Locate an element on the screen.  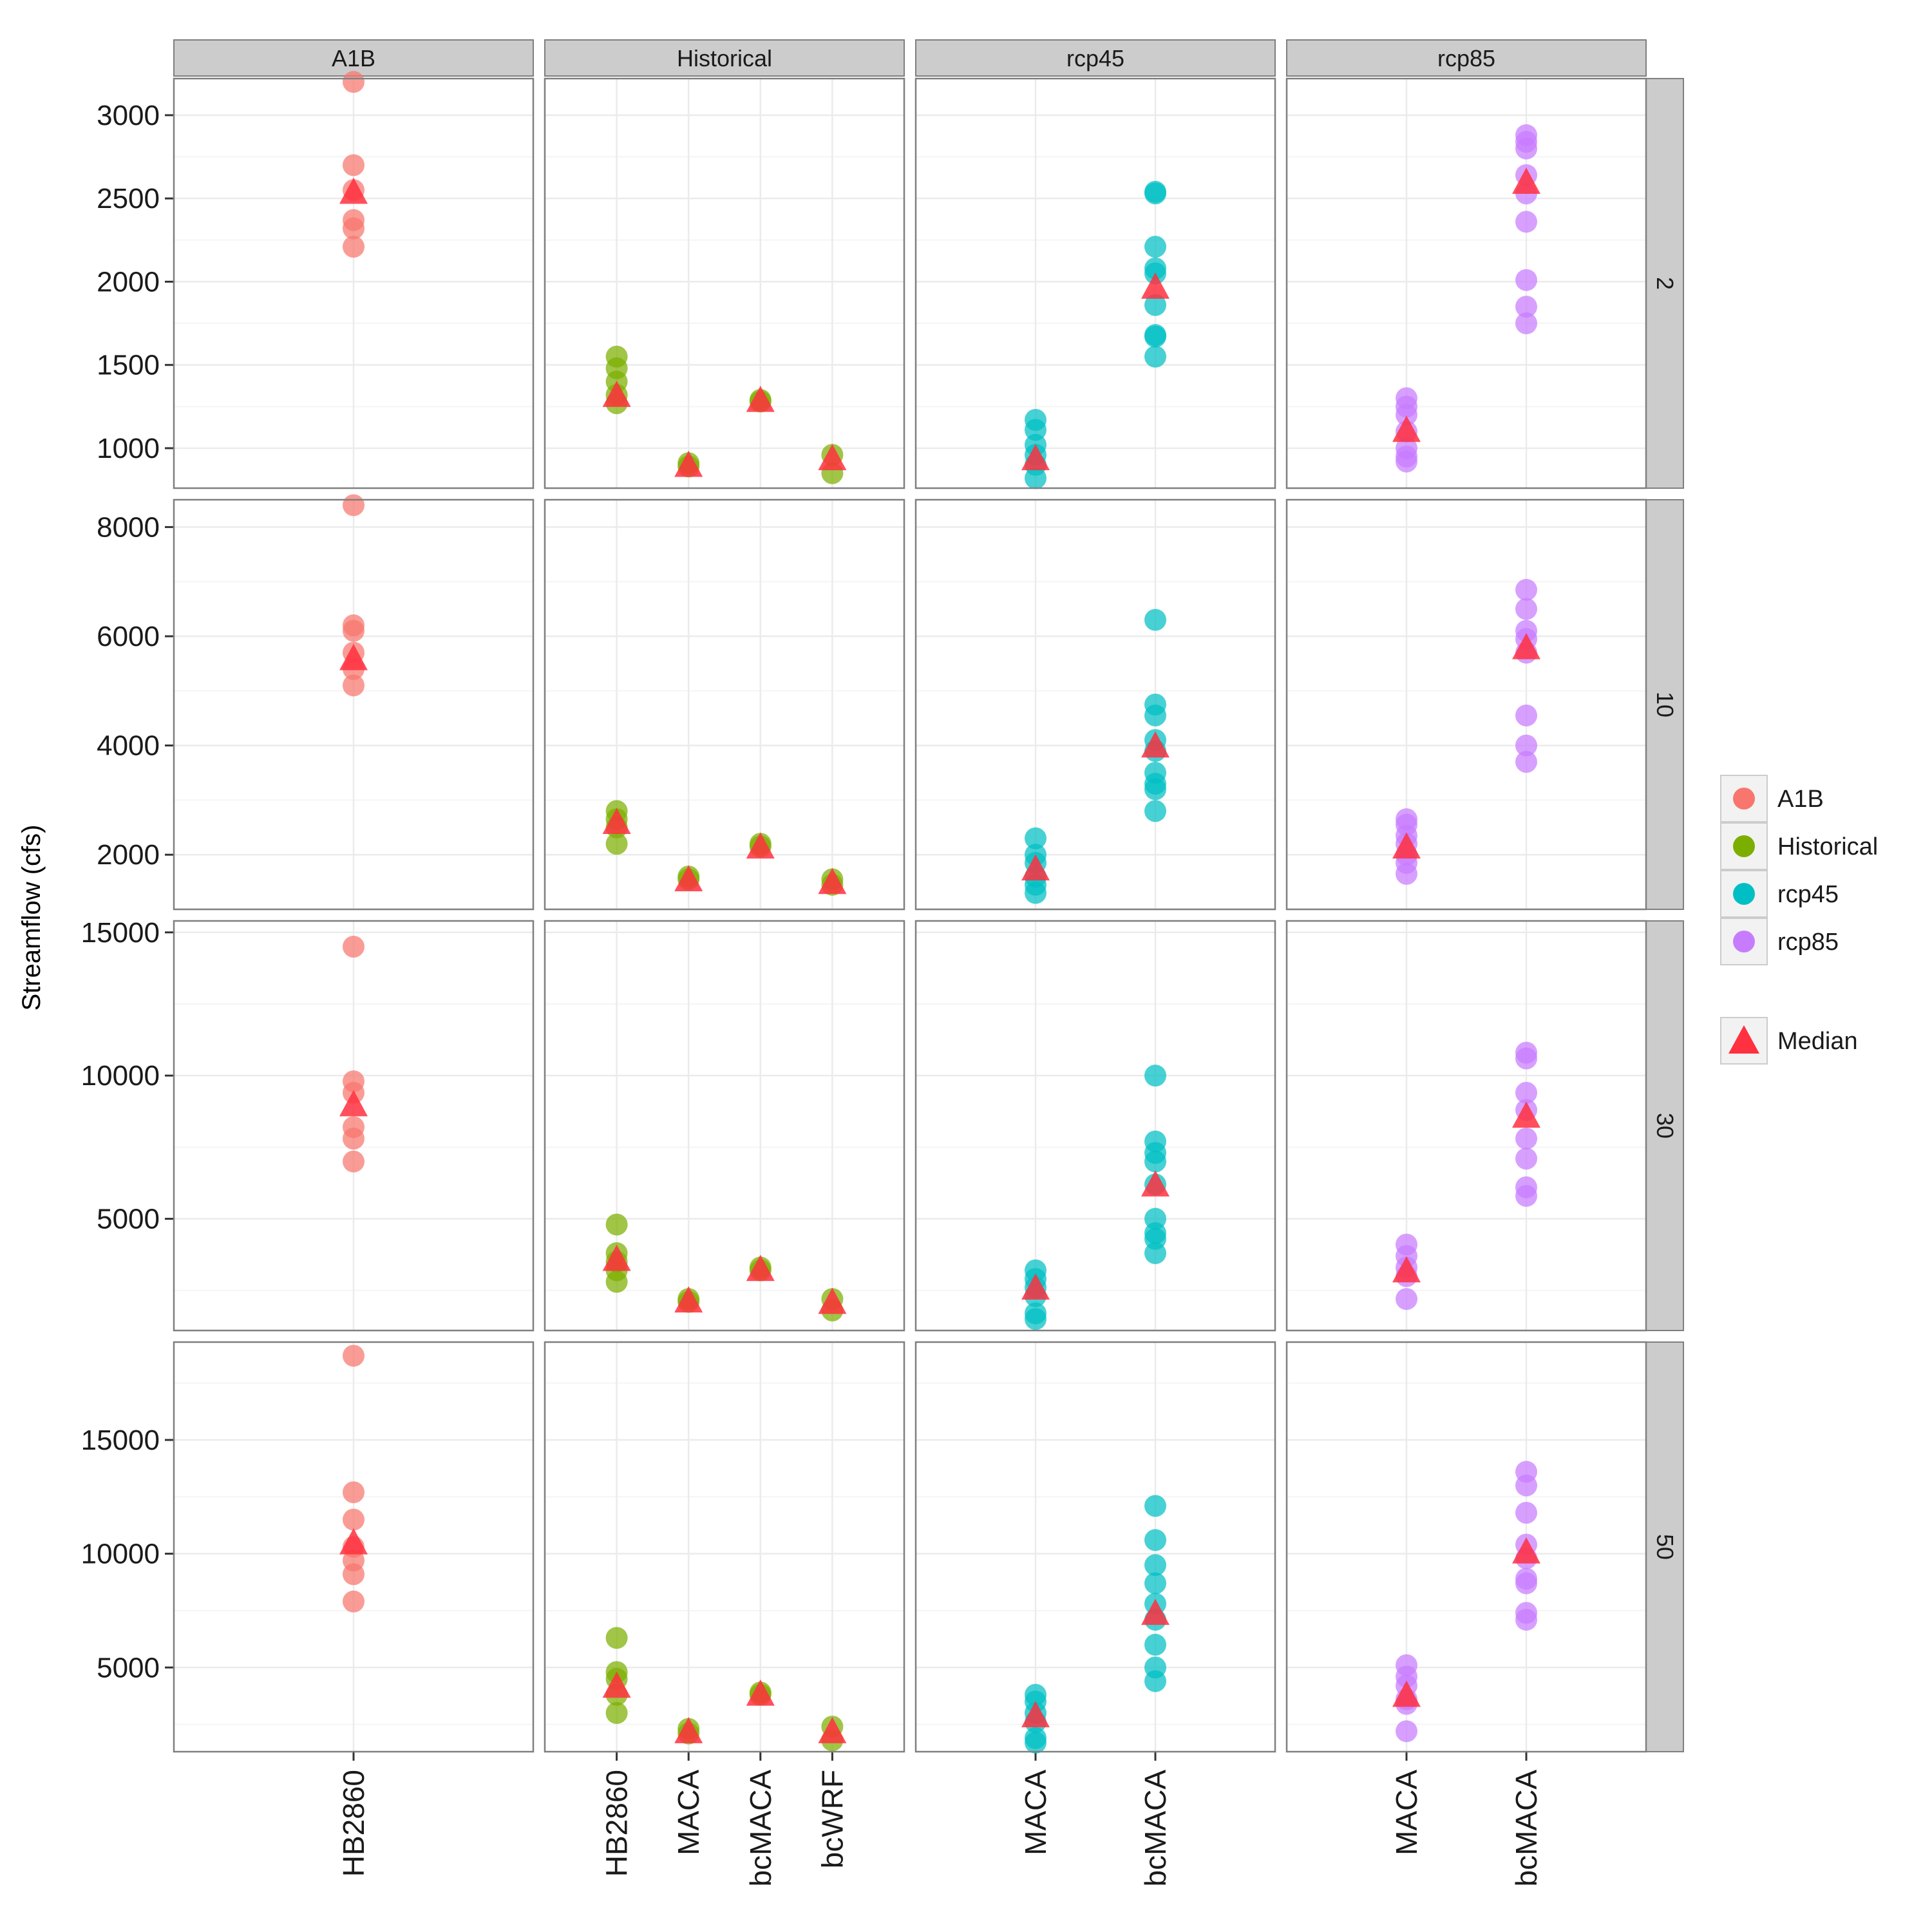
y-tick-label: 15000 is located at coordinates (120, 933).